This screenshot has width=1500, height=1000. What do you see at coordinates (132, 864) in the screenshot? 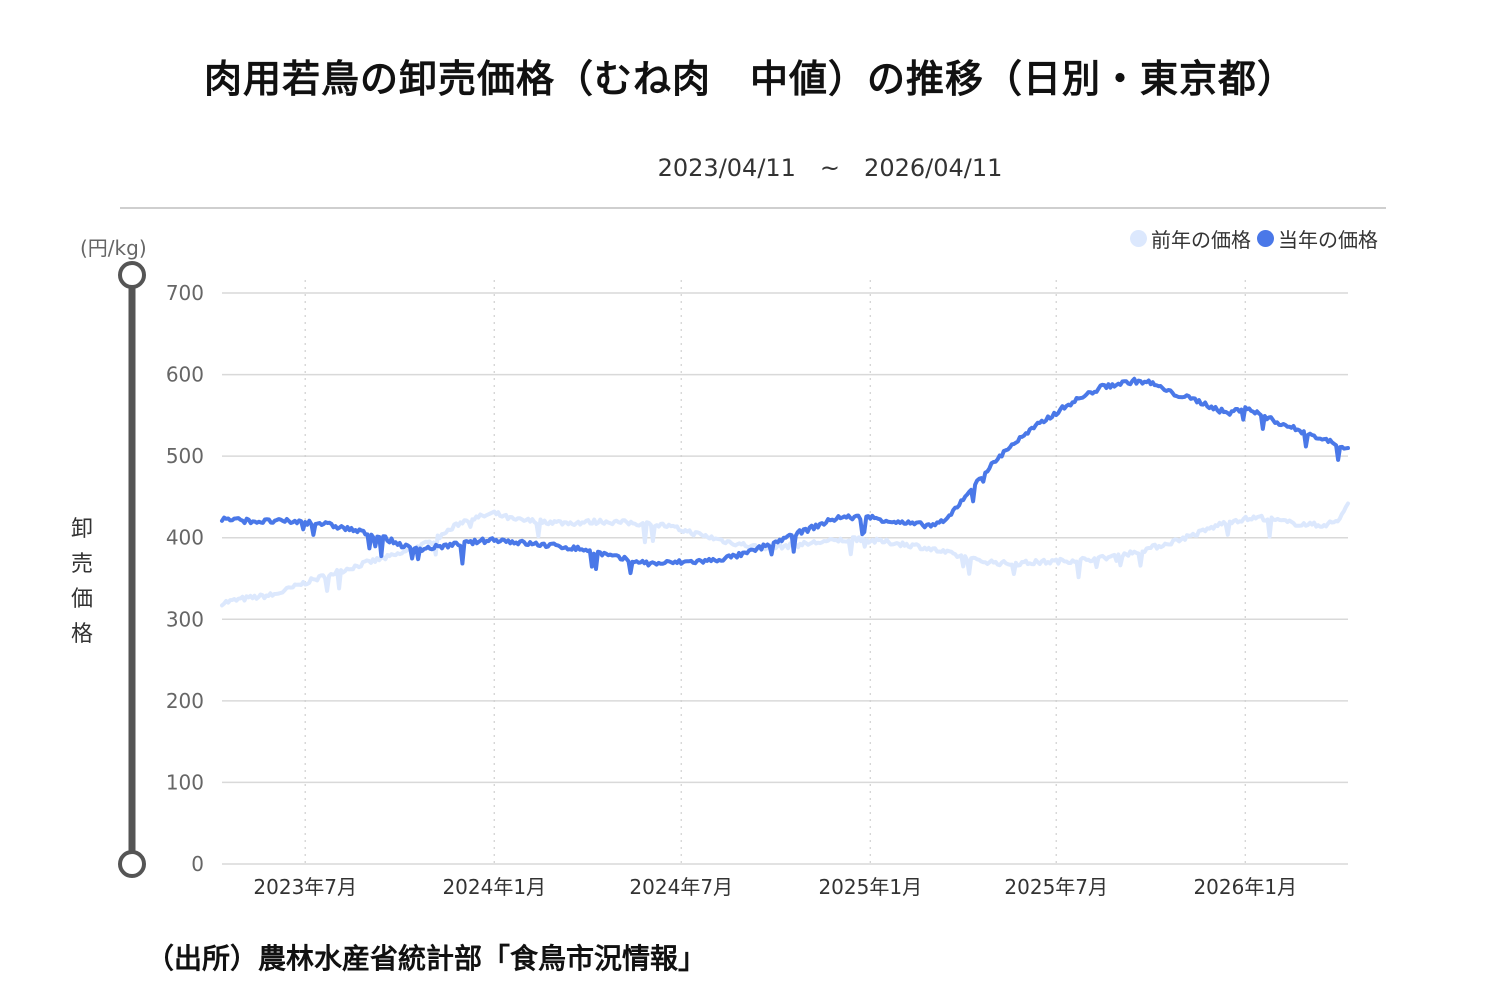
I see `range-slider-bottom-handle` at bounding box center [132, 864].